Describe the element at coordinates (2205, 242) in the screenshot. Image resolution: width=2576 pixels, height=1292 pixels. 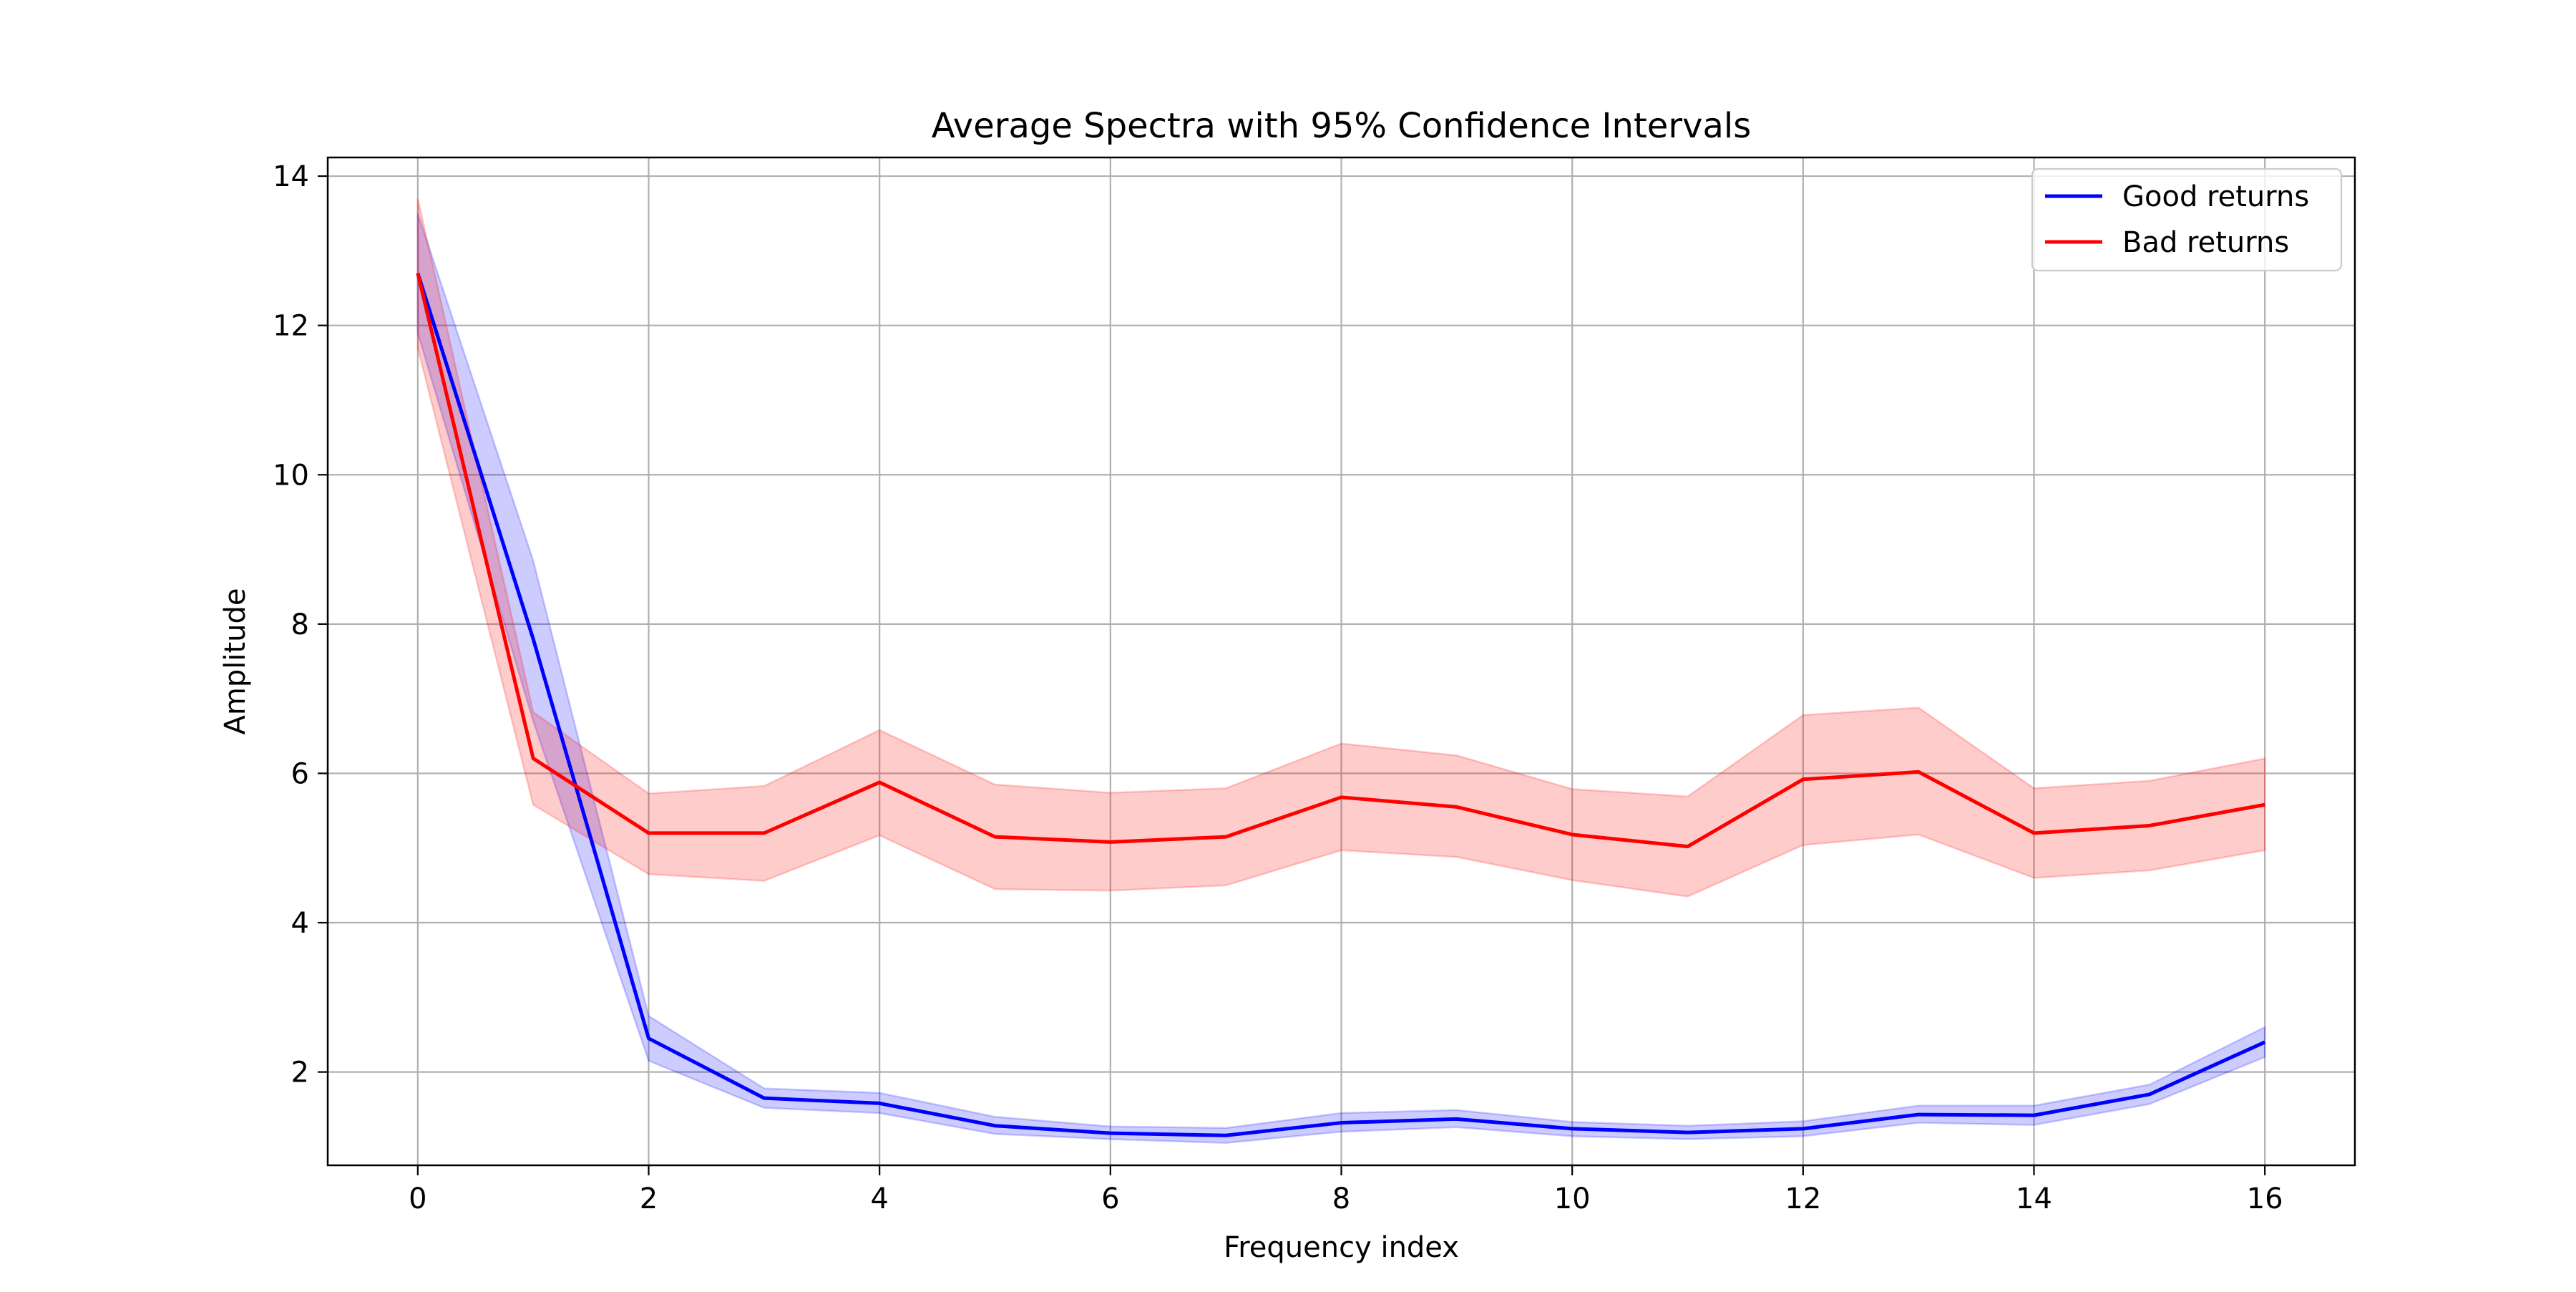
I see `bad-returns-legend-label: Bad returns` at that location.